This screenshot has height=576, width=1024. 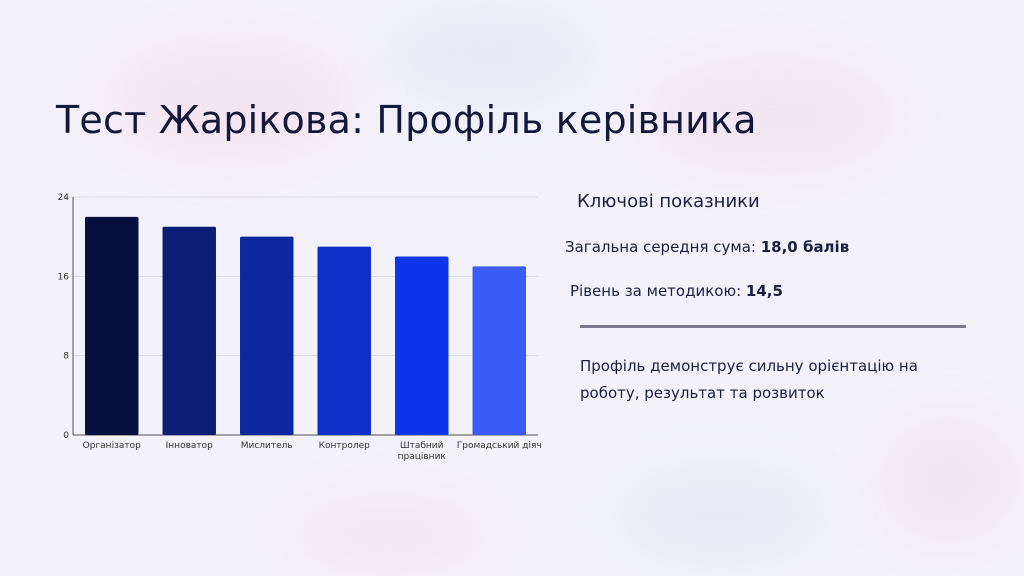 I want to click on y-tick-label: 16, so click(x=64, y=277).